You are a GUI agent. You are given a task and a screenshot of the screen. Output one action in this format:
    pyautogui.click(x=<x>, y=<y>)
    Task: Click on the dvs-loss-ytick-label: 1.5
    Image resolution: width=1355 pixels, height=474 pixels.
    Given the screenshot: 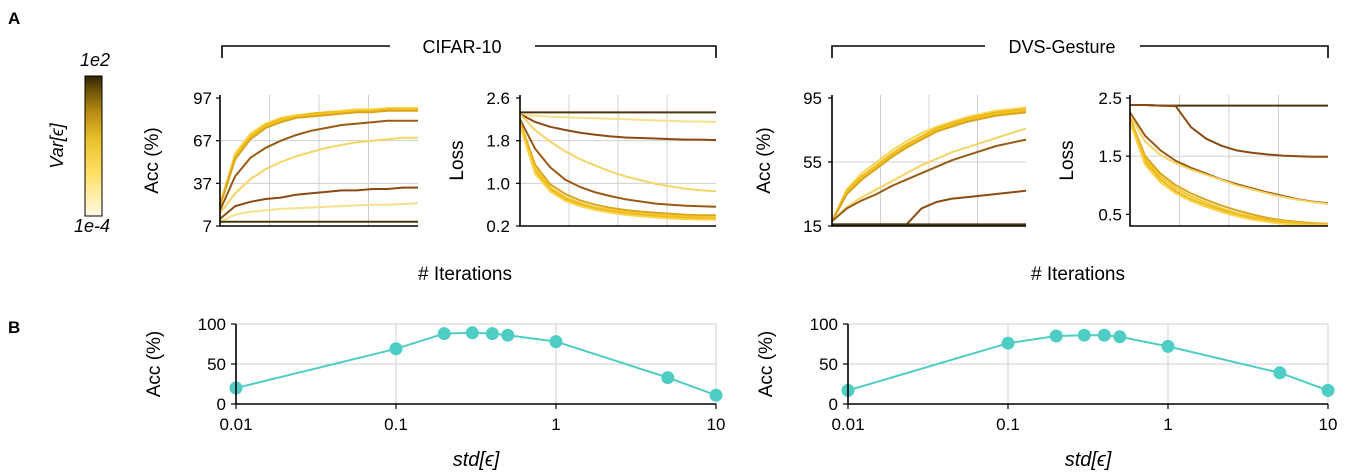 What is the action you would take?
    pyautogui.click(x=1110, y=156)
    